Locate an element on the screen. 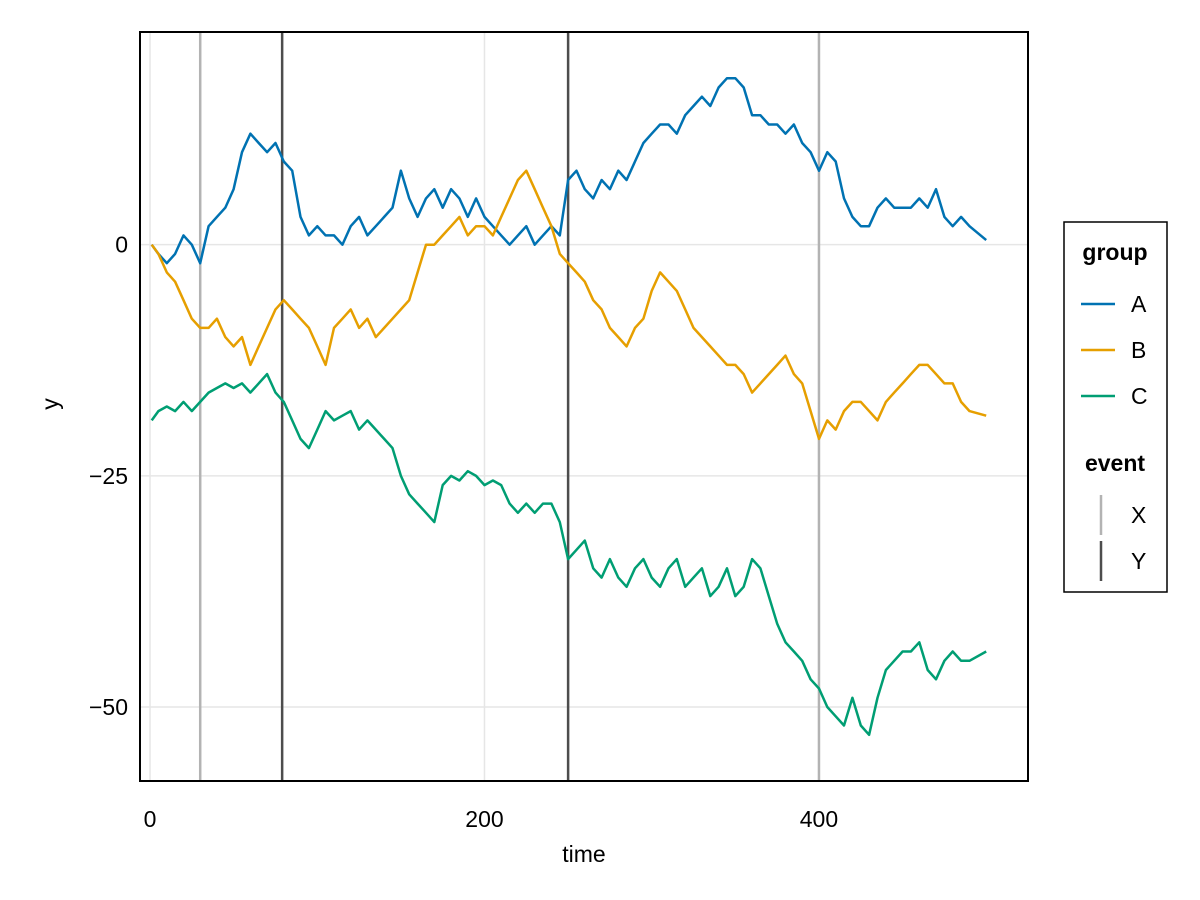 Image resolution: width=1200 pixels, height=900 pixels. legend-event-items: XY is located at coordinates (1122, 538).